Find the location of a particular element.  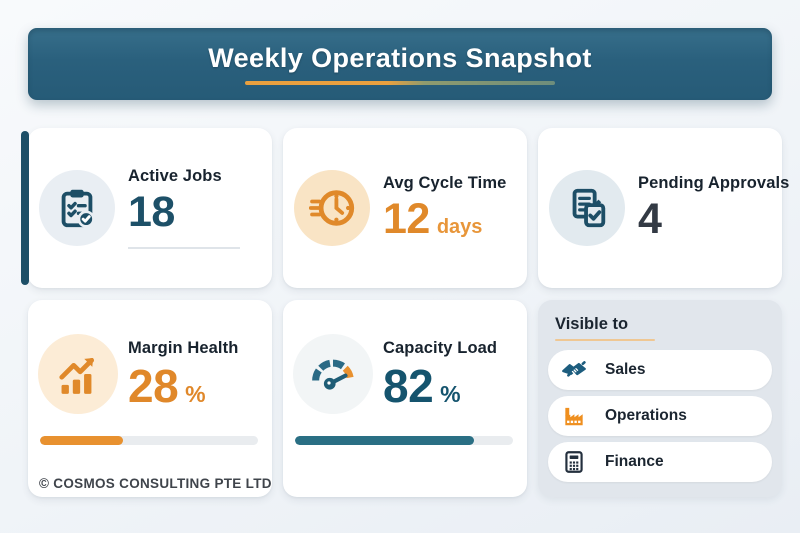

bar-chart-up-icon is located at coordinates (78, 374).